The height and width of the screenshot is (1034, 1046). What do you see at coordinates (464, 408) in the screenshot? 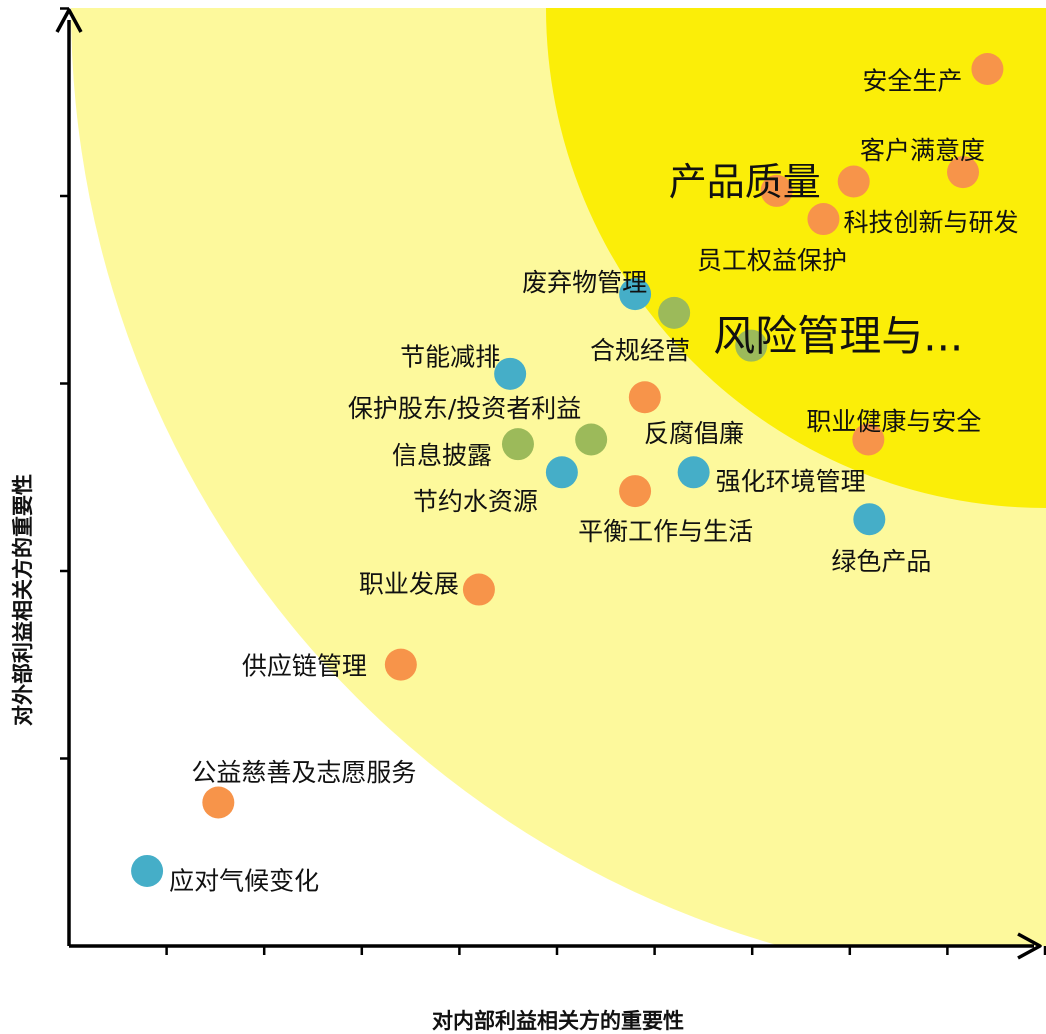
I see `point-label: 保护股东/投资者利益` at bounding box center [464, 408].